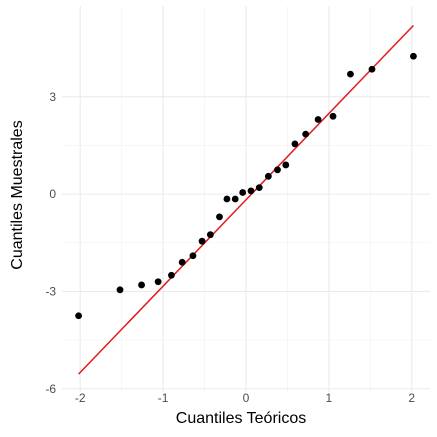 The width and height of the screenshot is (437, 437). Describe the element at coordinates (52, 97) in the screenshot. I see `y-tick-label: 3` at that location.